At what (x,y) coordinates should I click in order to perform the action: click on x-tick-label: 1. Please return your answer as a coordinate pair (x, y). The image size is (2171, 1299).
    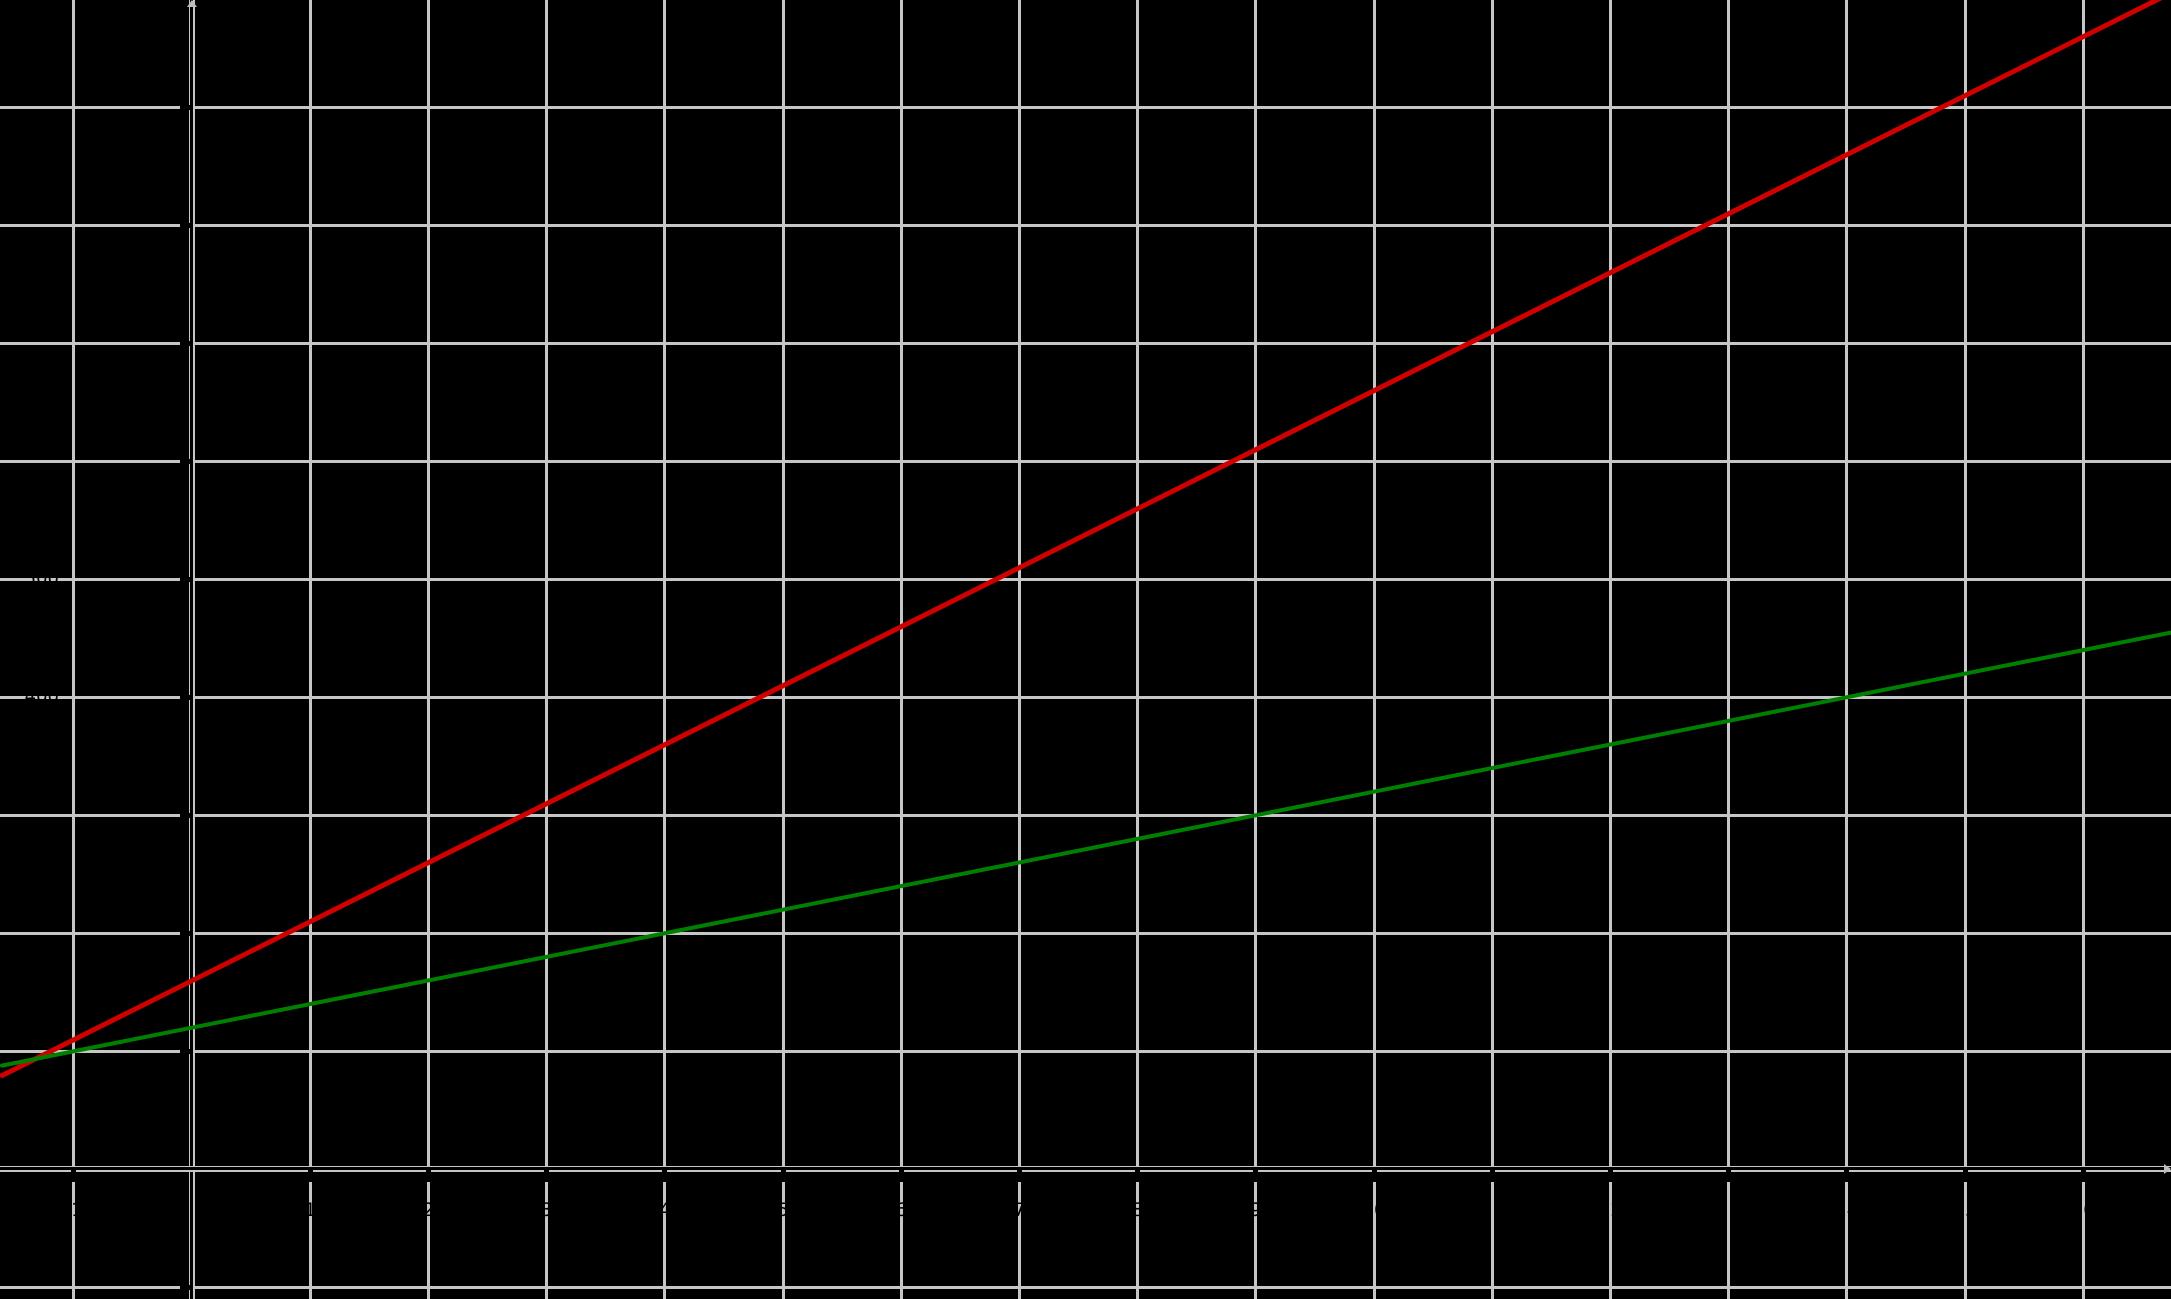
    Looking at the image, I should click on (310, 1210).